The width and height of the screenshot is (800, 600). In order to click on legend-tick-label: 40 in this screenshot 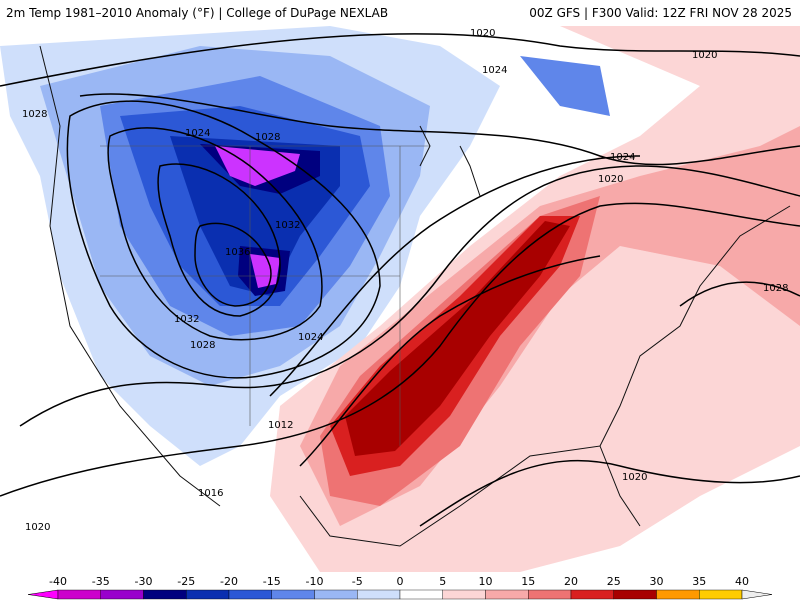, I will do `click(742, 581)`.